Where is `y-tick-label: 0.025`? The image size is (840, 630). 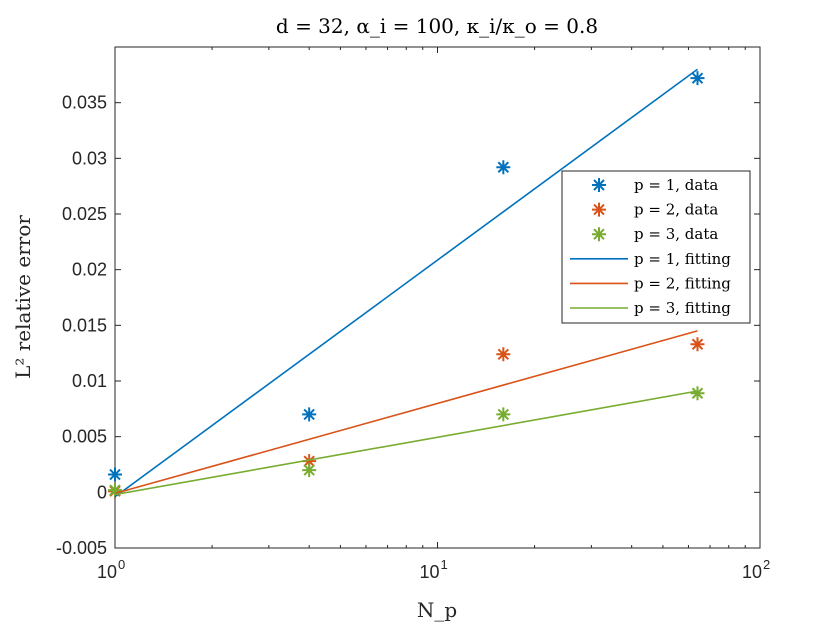 y-tick-label: 0.025 is located at coordinates (84, 214).